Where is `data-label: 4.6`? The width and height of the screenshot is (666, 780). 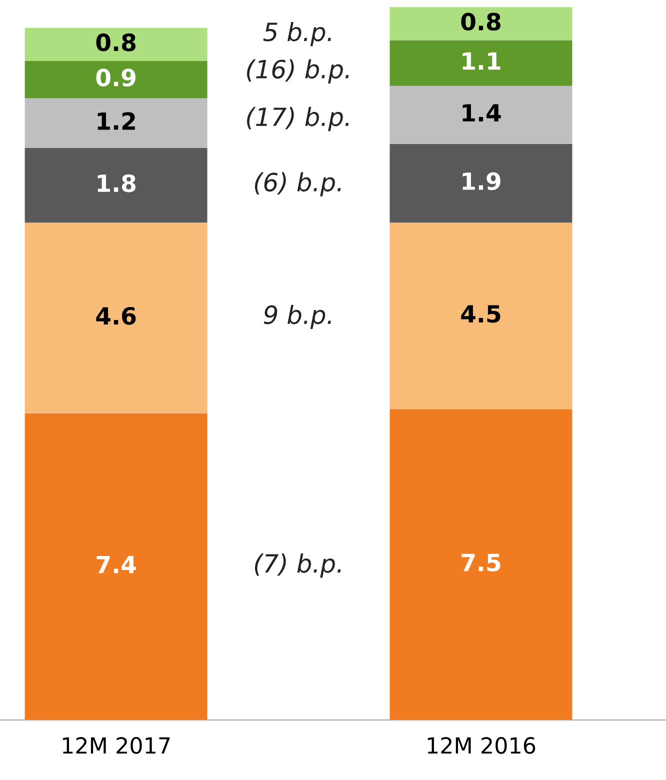
data-label: 4.6 is located at coordinates (116, 315).